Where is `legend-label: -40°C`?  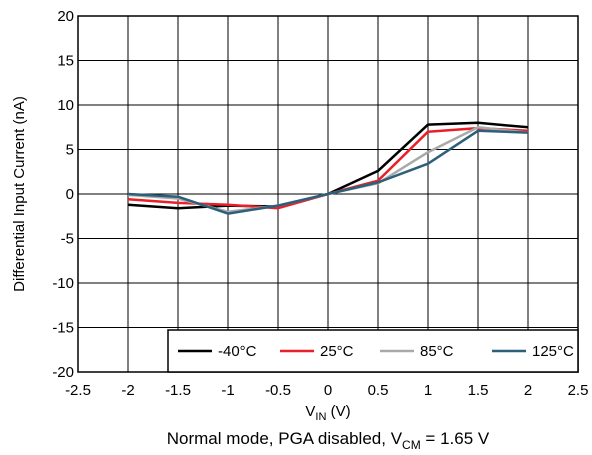 legend-label: -40°C is located at coordinates (237, 351).